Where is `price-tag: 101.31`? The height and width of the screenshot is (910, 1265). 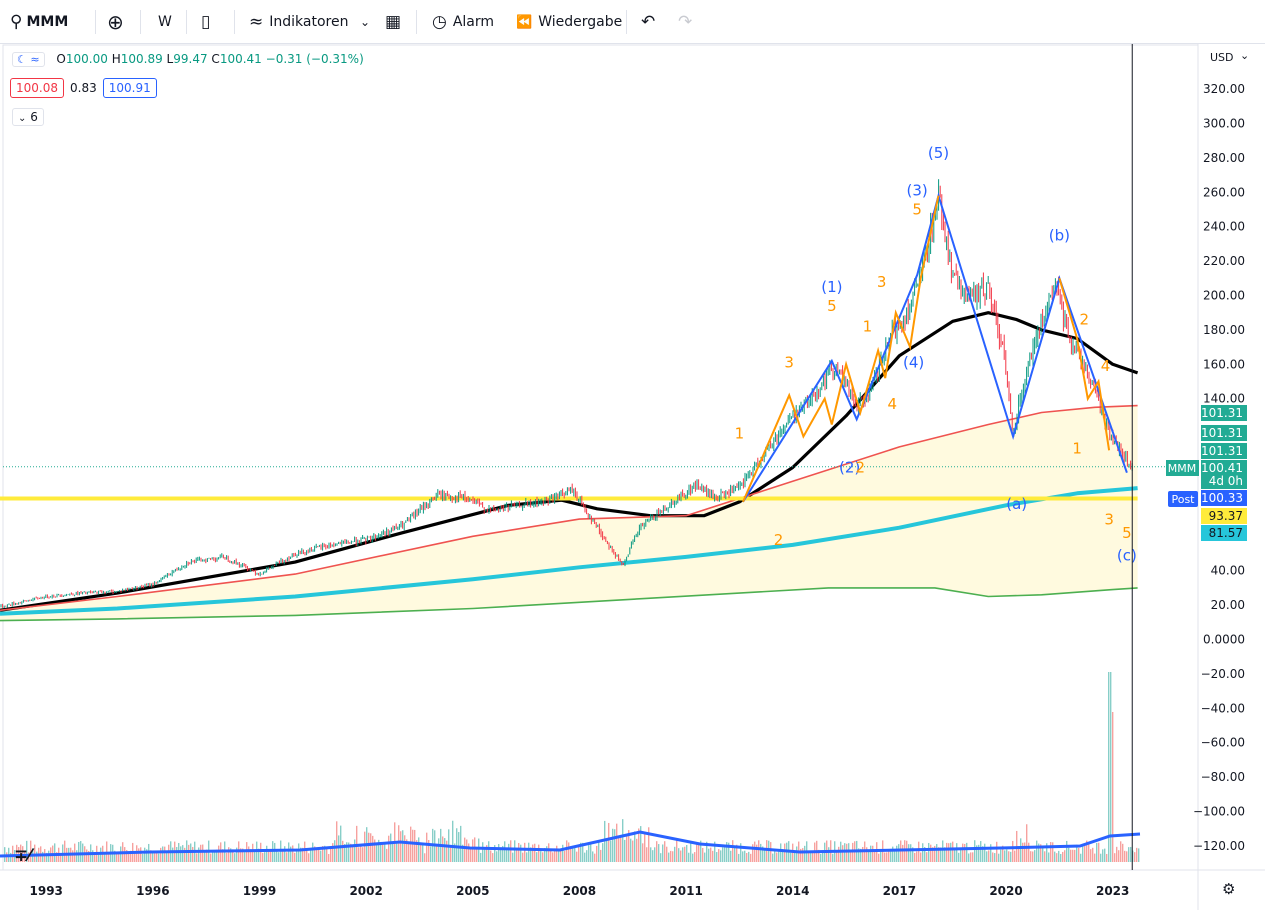
price-tag: 101.31 is located at coordinates (1222, 413).